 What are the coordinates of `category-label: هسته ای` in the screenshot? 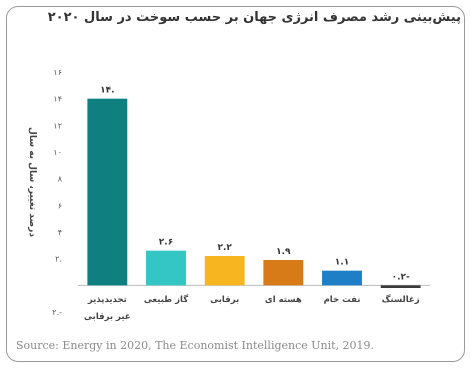 It's located at (283, 300).